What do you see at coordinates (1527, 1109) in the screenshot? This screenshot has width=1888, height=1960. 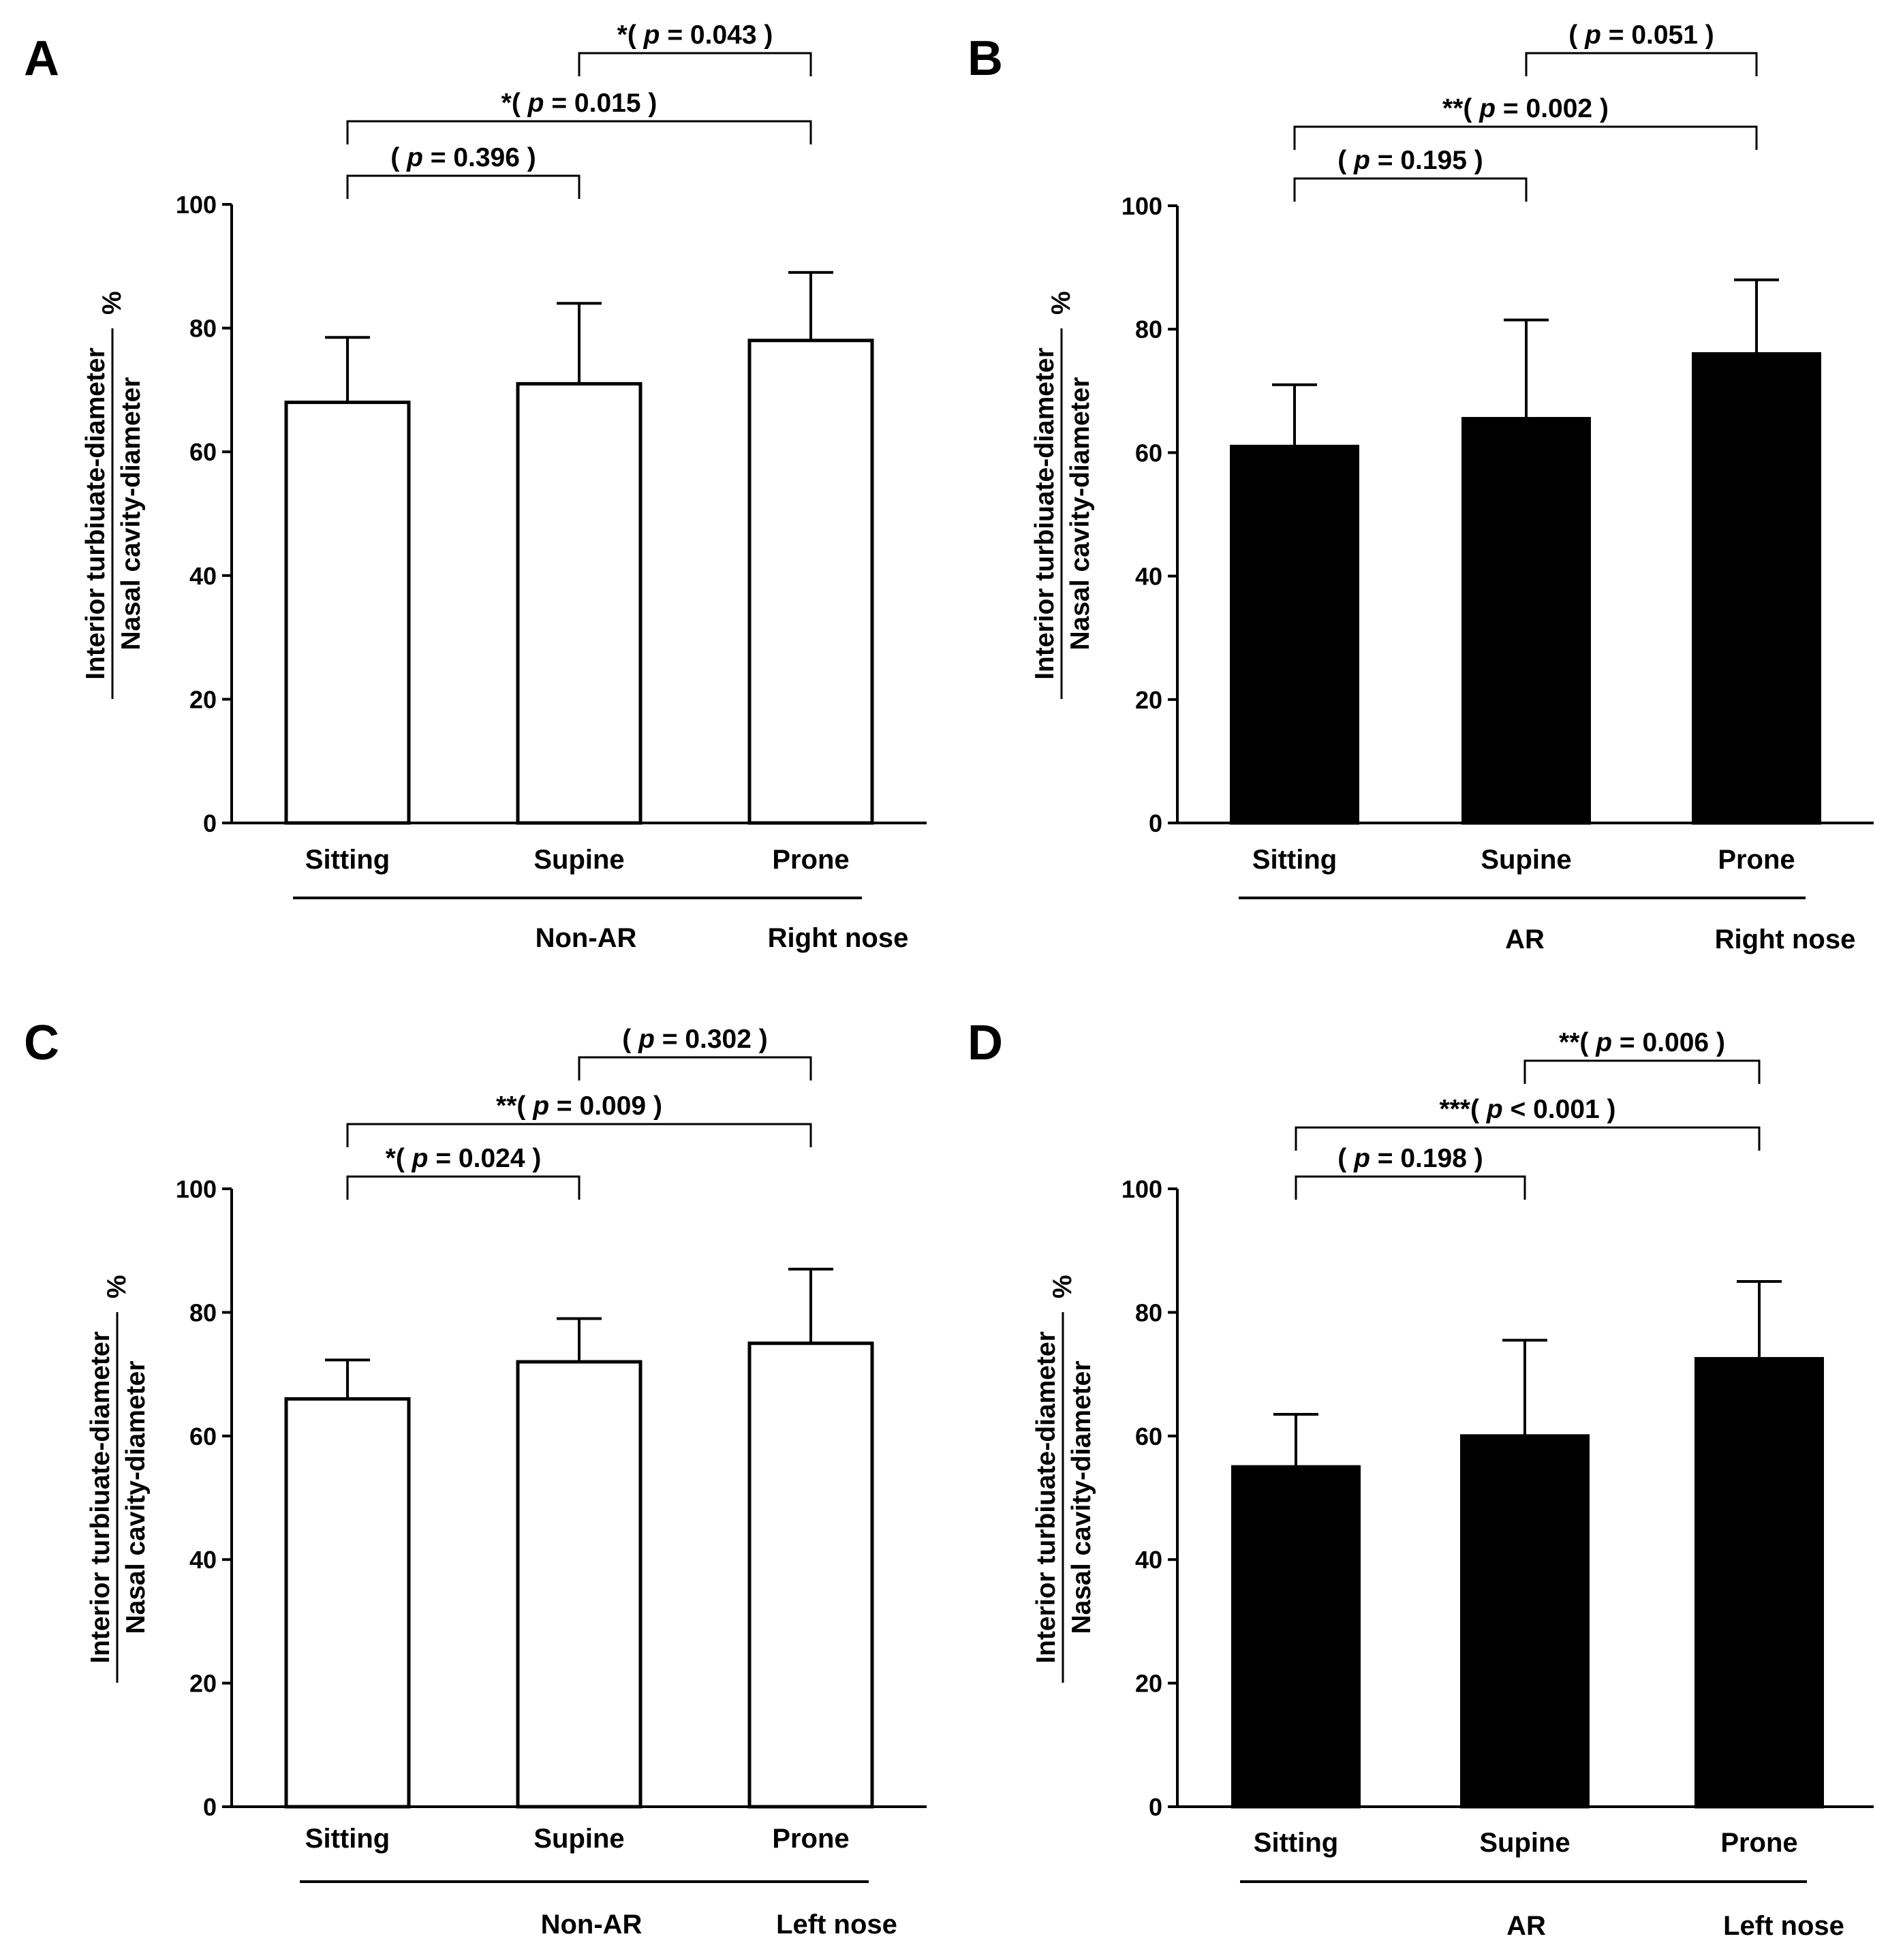 I see `significance-label: ***( p < 0.001 )` at bounding box center [1527, 1109].